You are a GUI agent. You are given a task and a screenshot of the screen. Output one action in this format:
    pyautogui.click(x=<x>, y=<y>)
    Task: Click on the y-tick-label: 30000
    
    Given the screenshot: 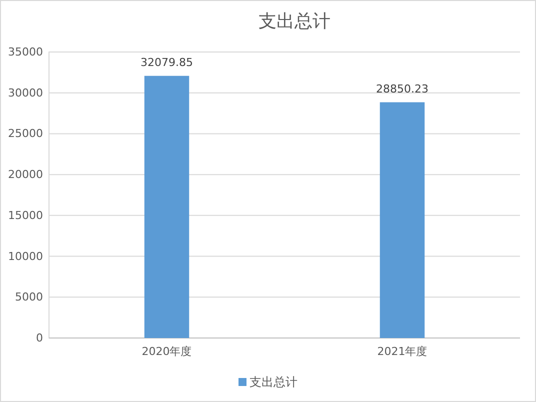 What is the action you would take?
    pyautogui.click(x=25, y=93)
    